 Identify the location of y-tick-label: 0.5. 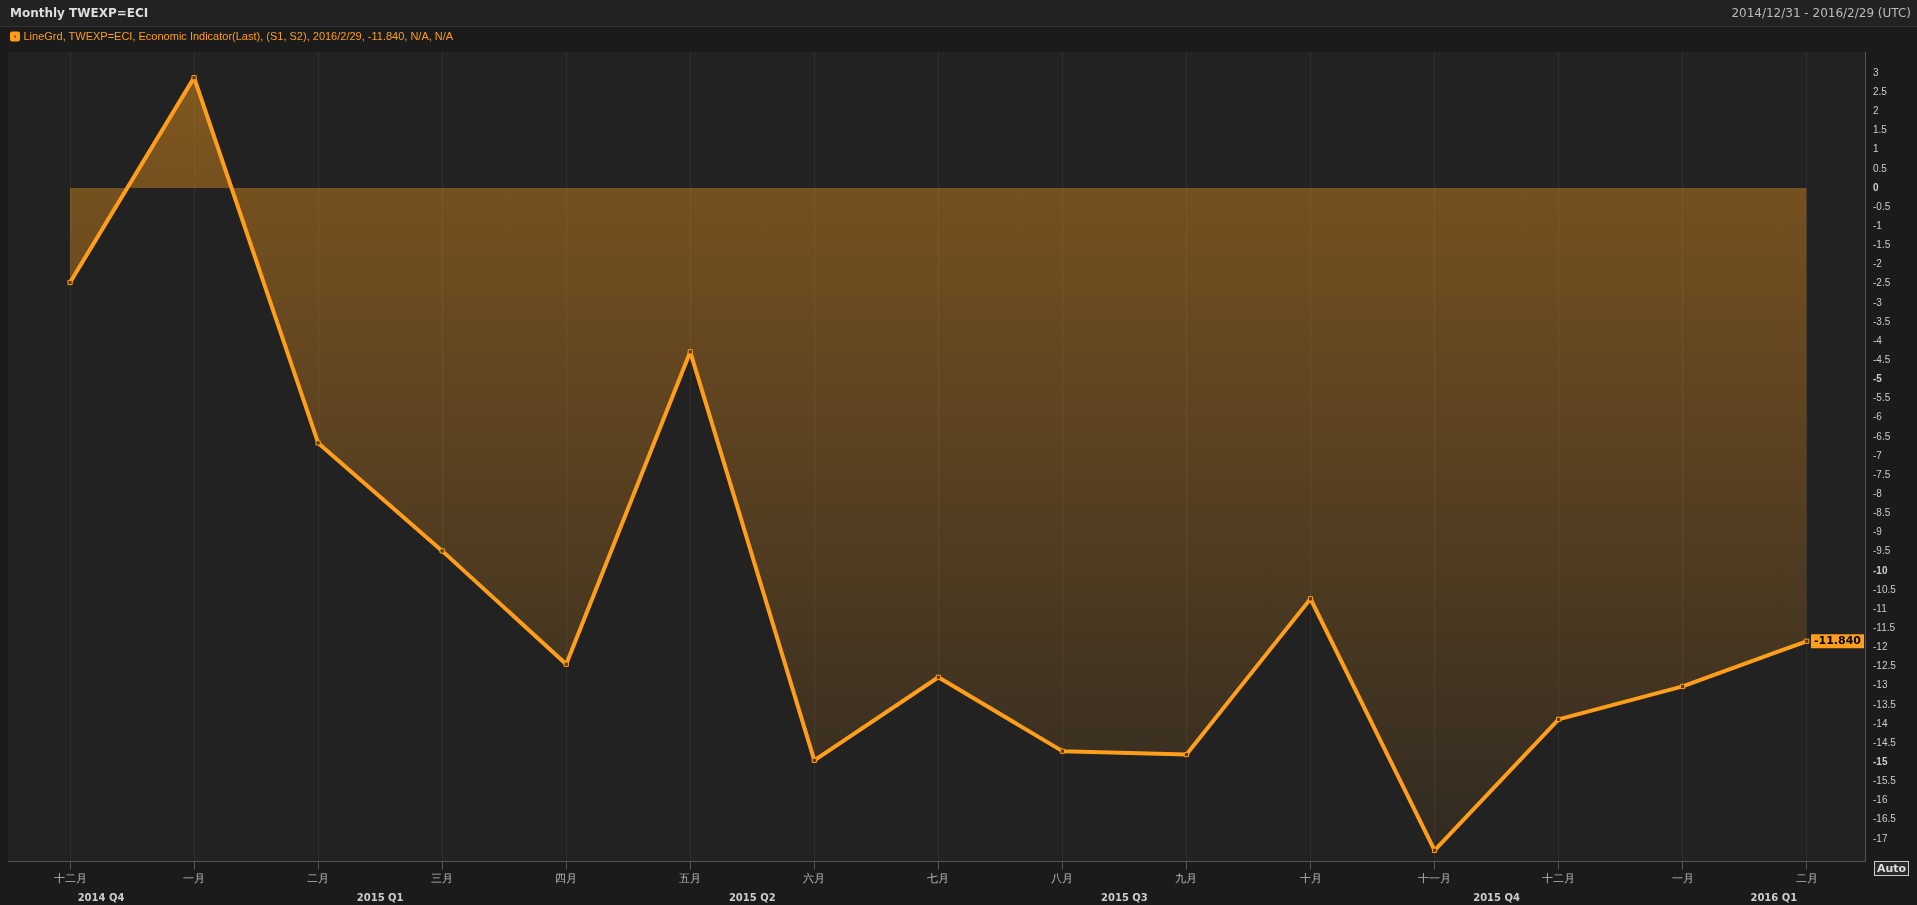
(1880, 168).